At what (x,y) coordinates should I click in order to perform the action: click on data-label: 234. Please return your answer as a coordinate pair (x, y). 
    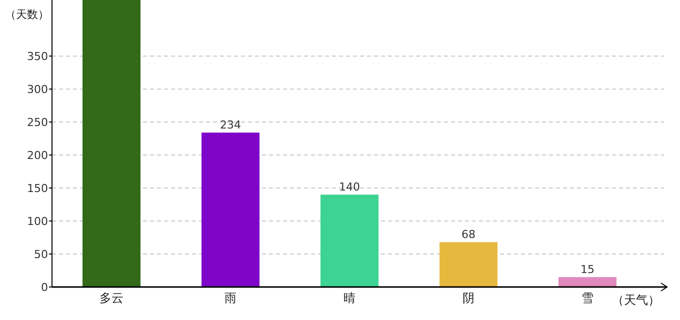
    Looking at the image, I should click on (230, 125).